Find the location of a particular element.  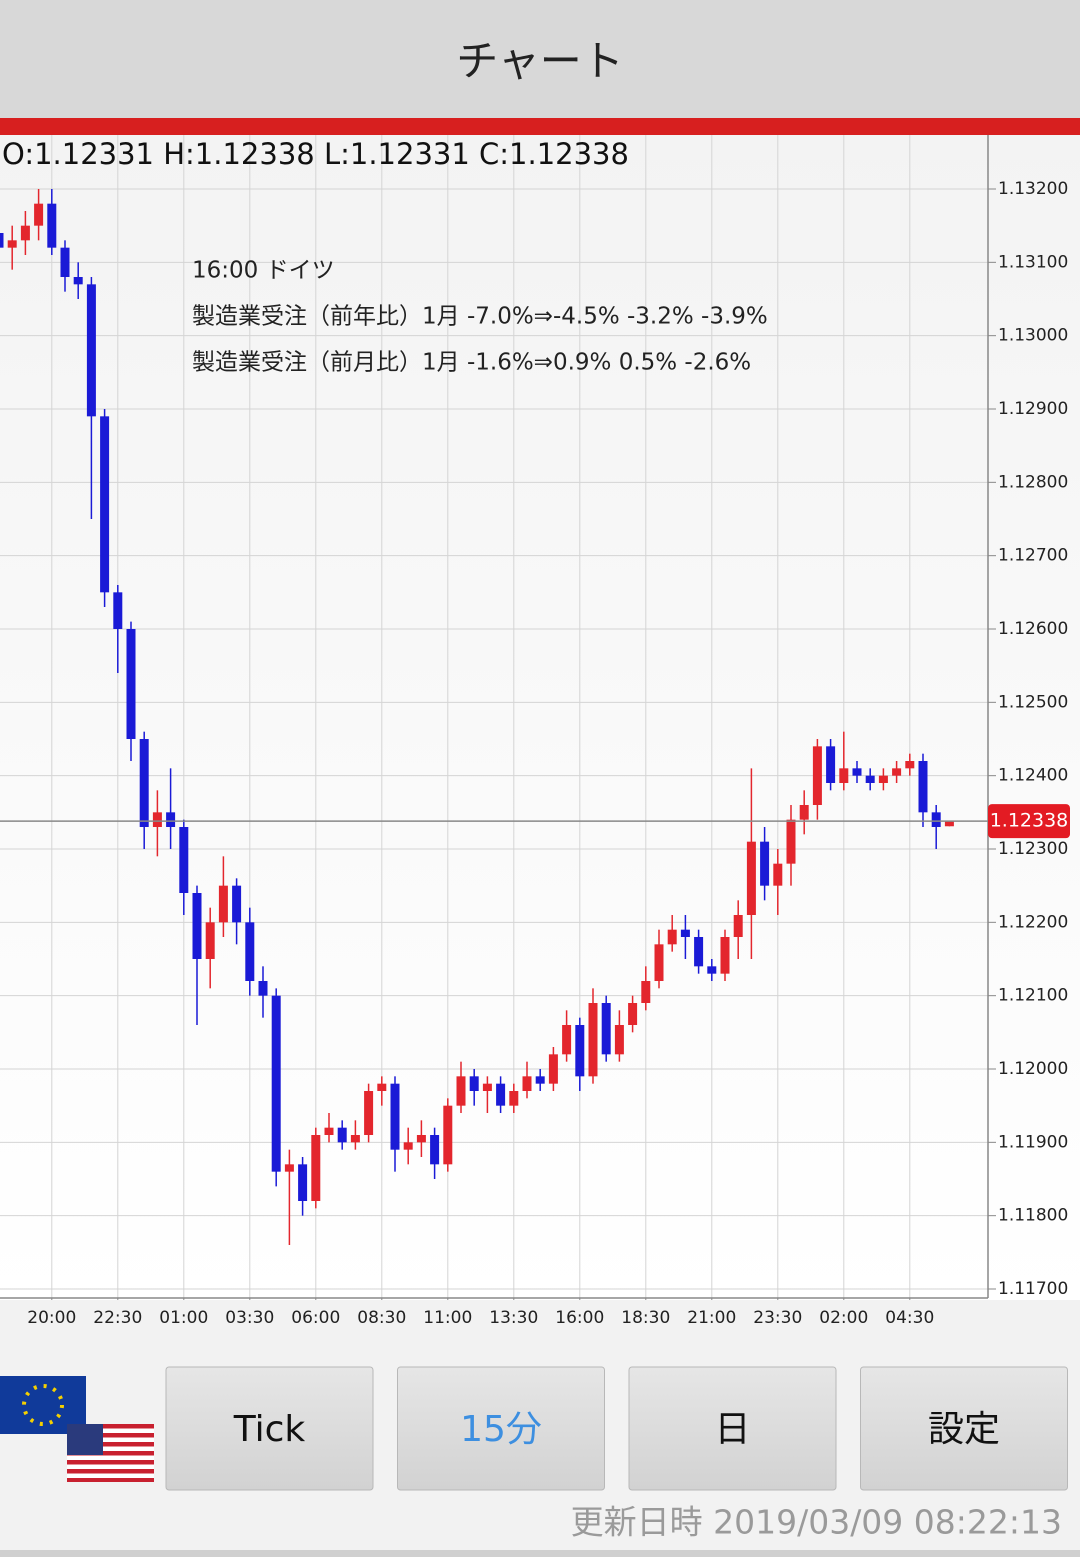

current-price-tag is located at coordinates (1029, 821).